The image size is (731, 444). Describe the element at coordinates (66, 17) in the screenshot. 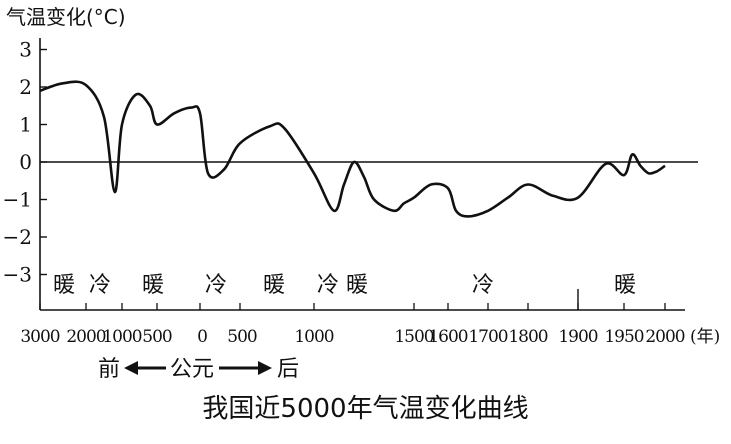

I see `y-axis-label: 气温变化(°C)` at that location.